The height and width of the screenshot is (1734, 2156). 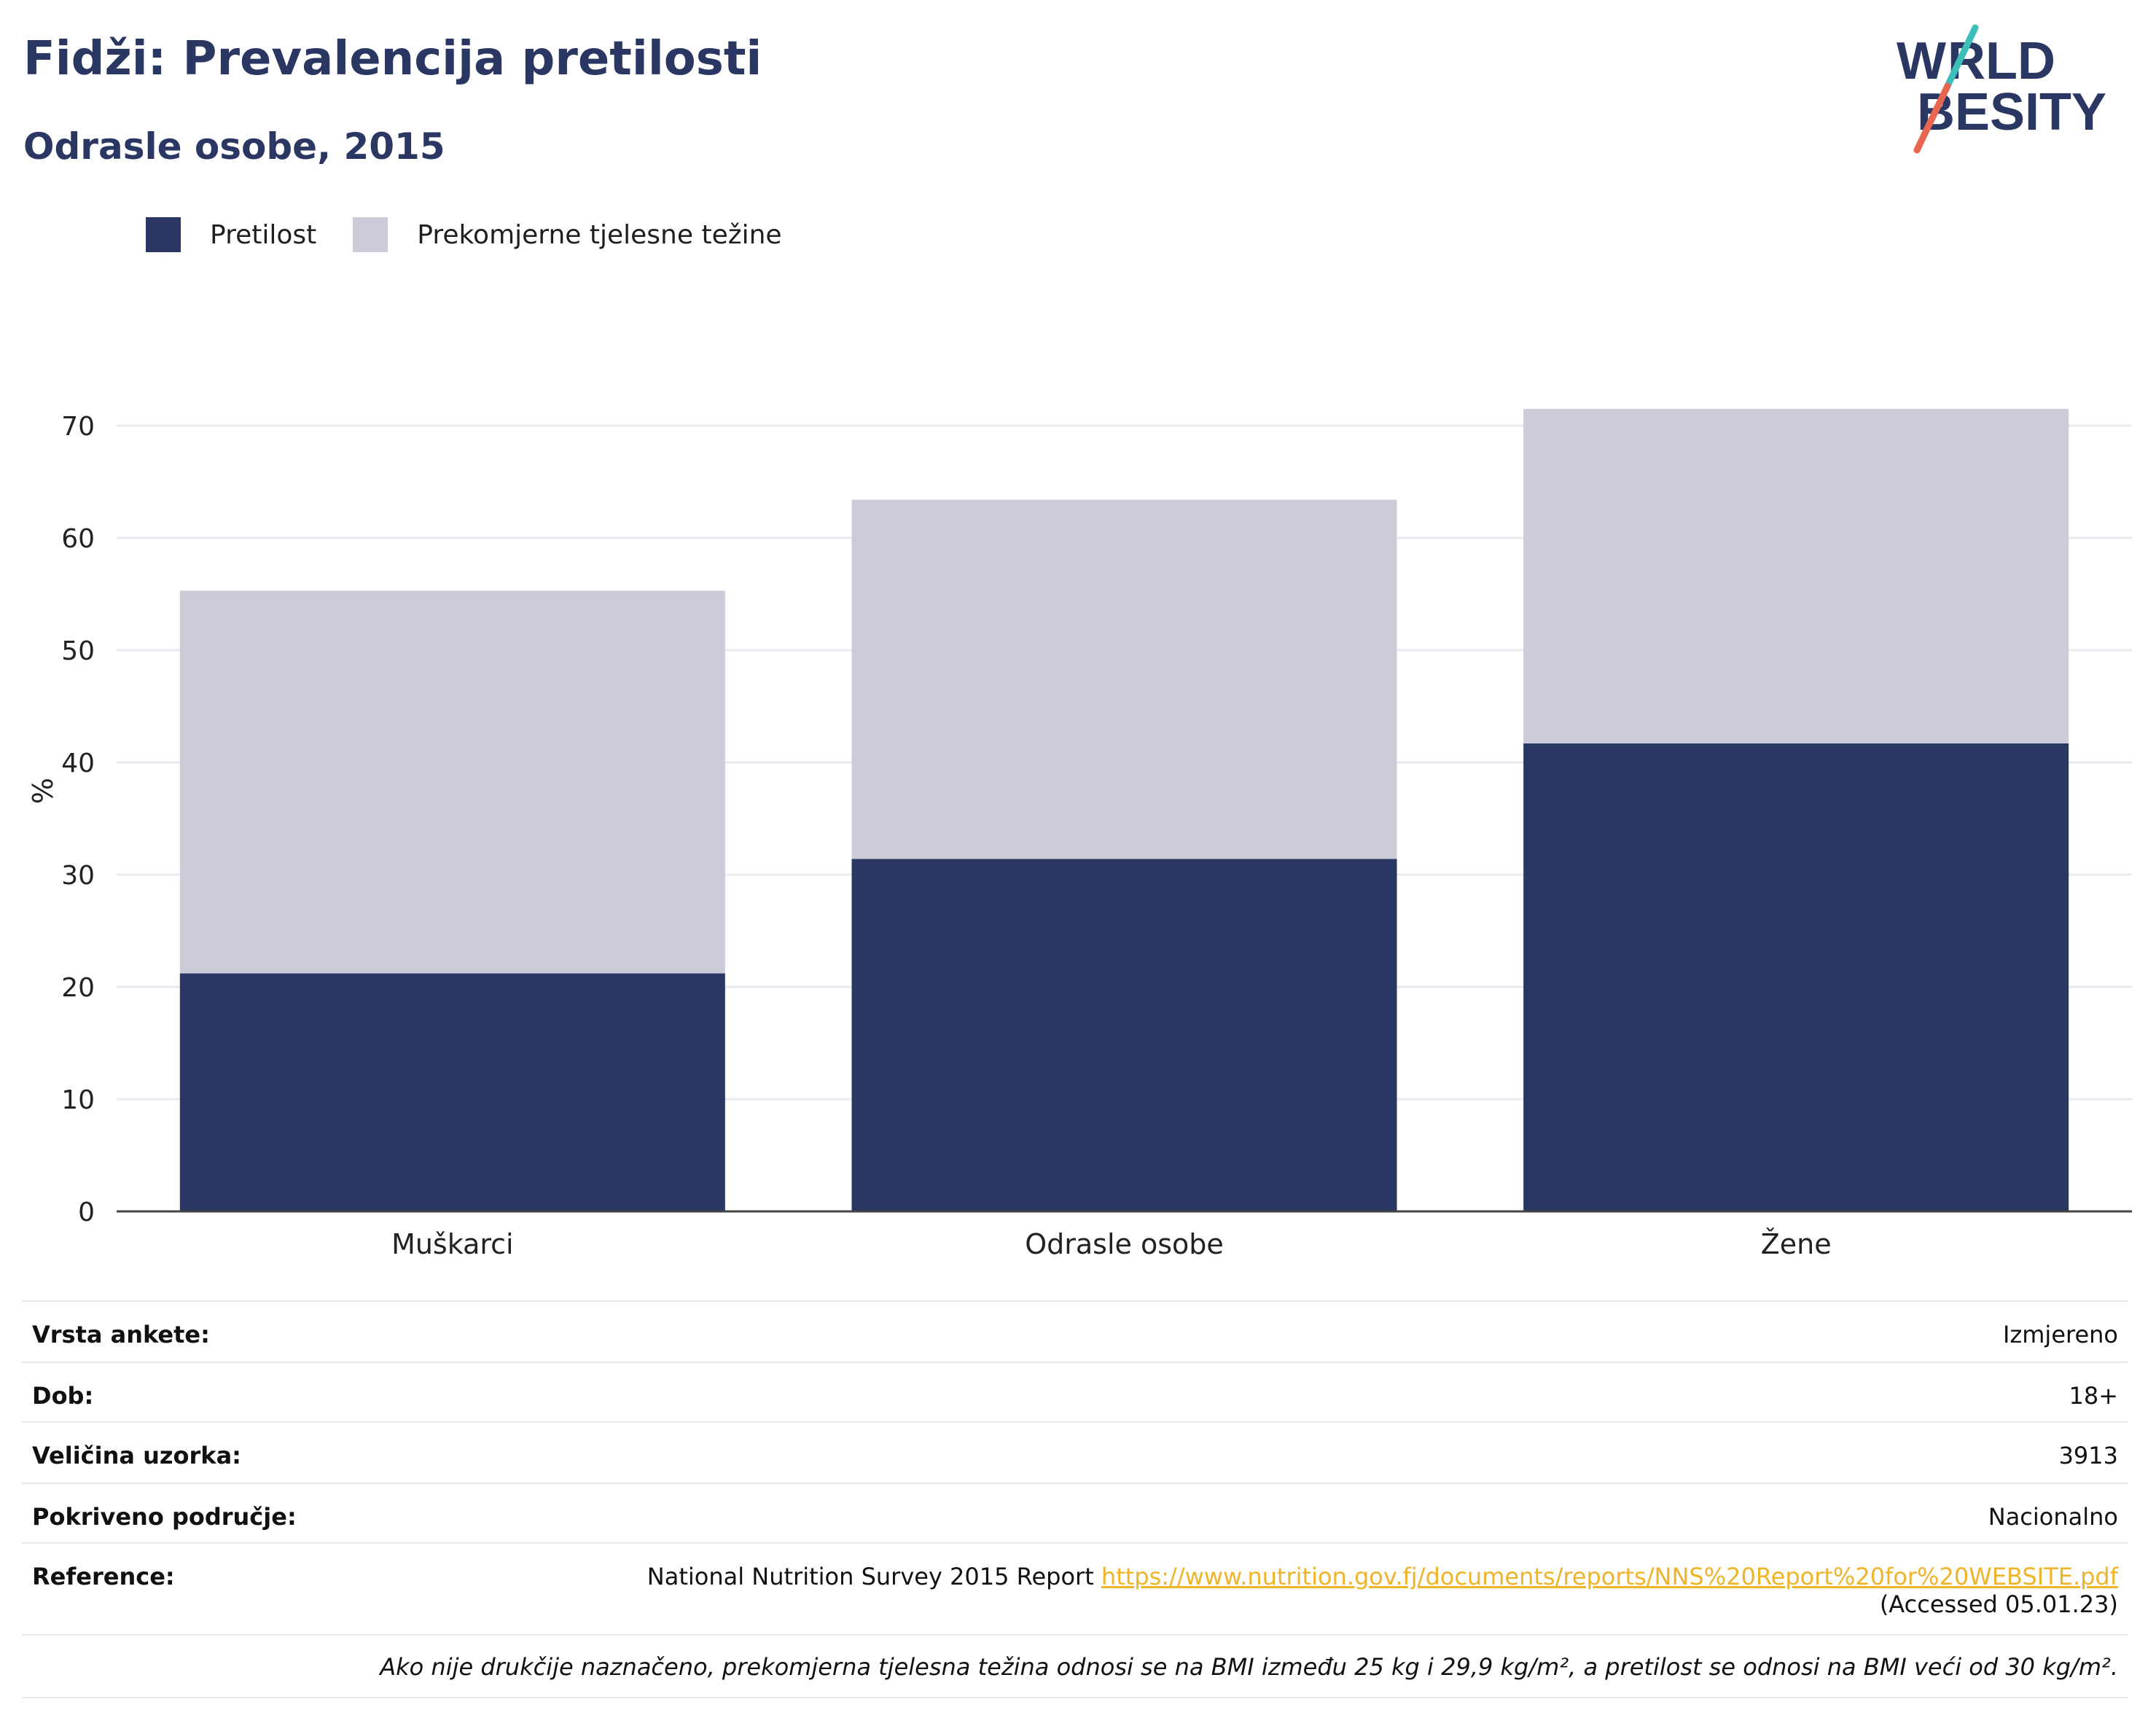 I want to click on world-obesity-logo: W RLD BESITY, so click(x=2002, y=89).